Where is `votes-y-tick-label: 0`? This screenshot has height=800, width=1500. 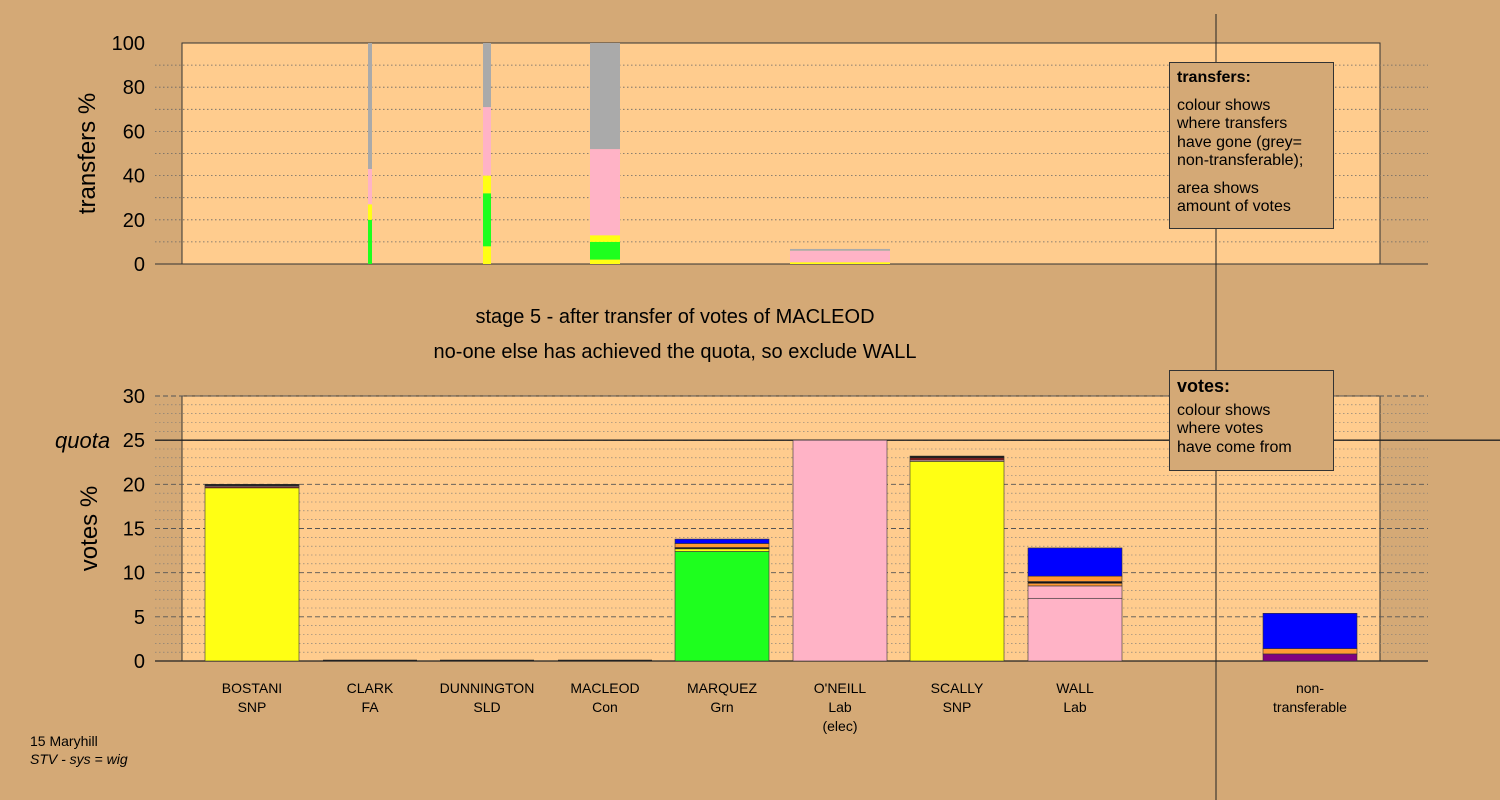
votes-y-tick-label: 0 is located at coordinates (139, 662).